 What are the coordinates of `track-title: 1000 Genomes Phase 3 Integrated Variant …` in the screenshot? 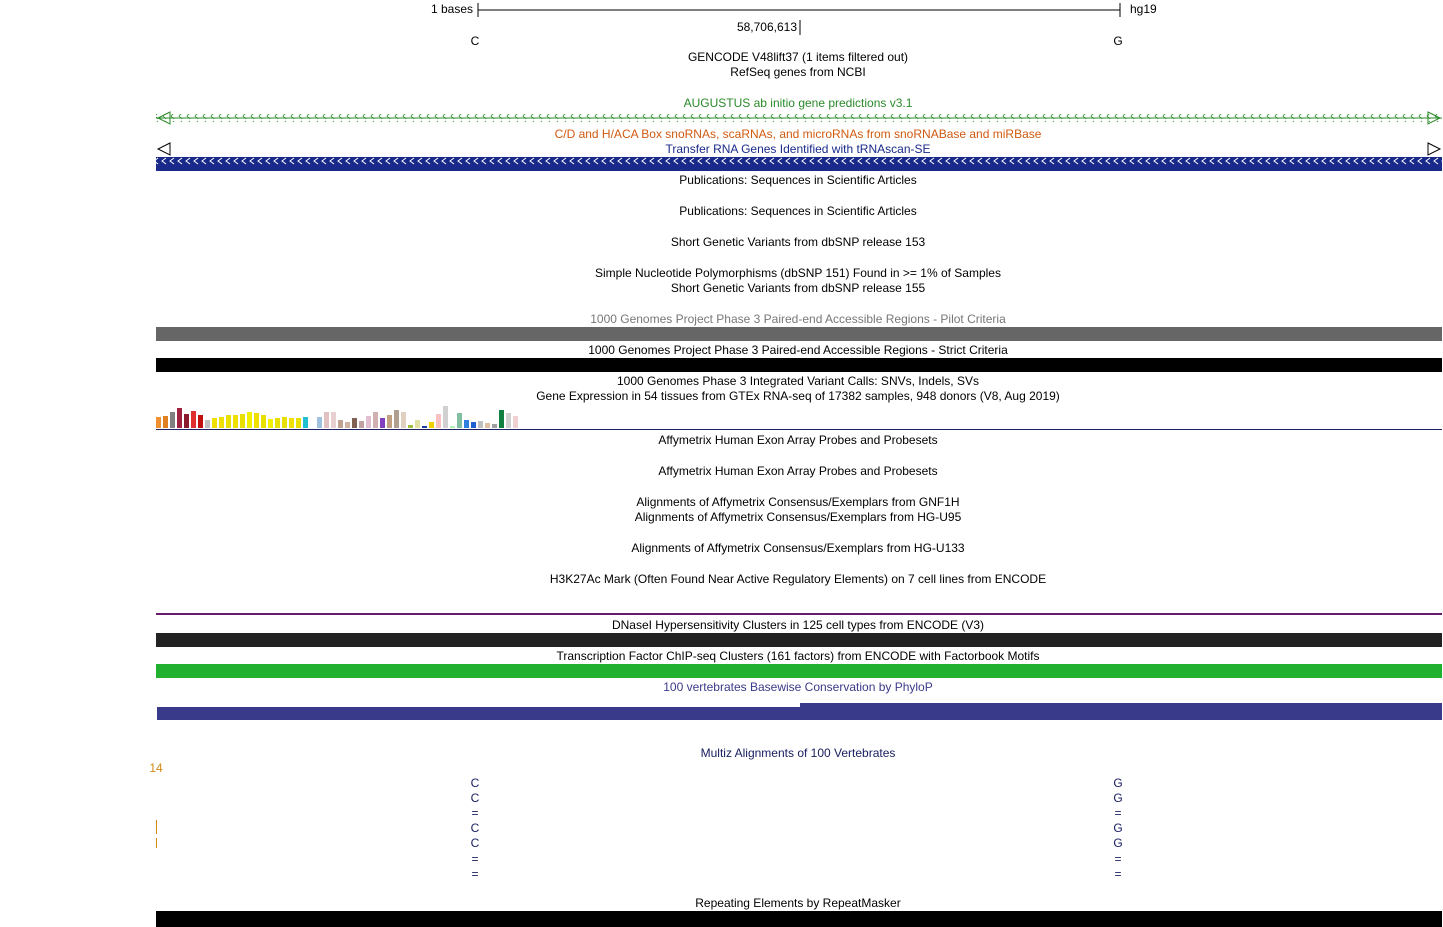 It's located at (798, 381).